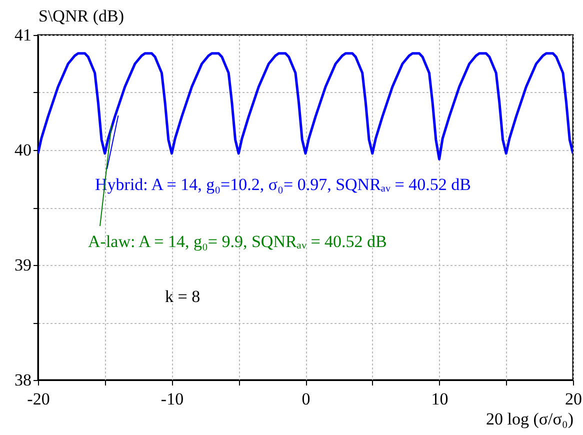 The image size is (583, 435). Describe the element at coordinates (182, 296) in the screenshot. I see `annotation: k = 8` at that location.